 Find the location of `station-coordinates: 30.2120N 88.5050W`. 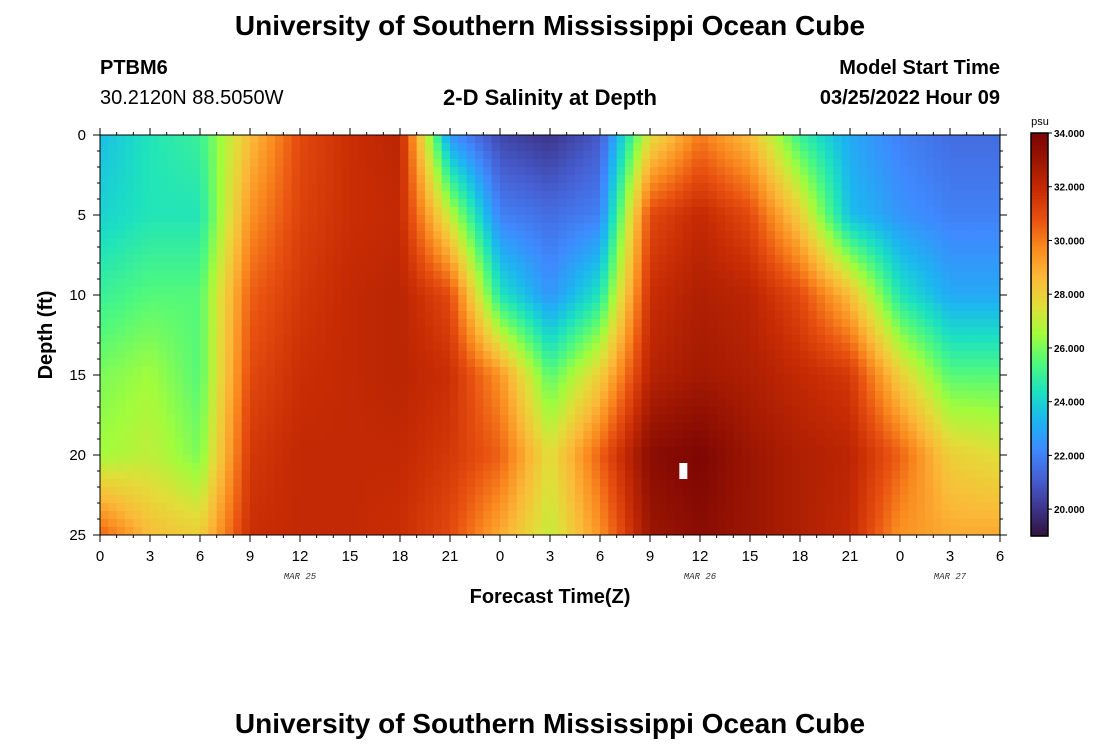

station-coordinates: 30.2120N 88.5050W is located at coordinates (192, 98).